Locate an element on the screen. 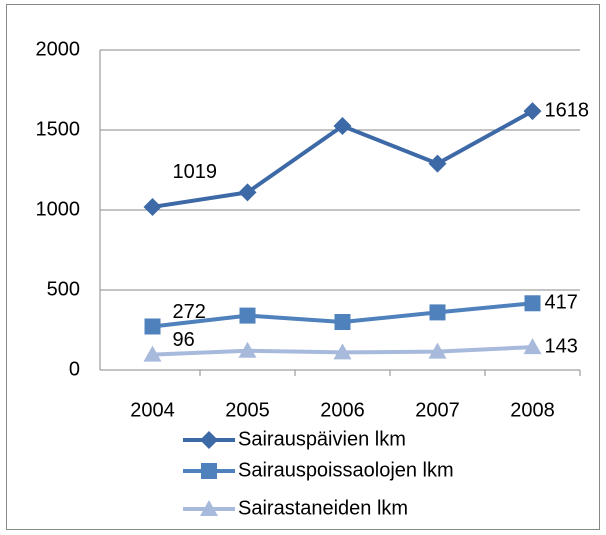 The height and width of the screenshot is (535, 606). legend-label: Sairauspoissaolojen lkm is located at coordinates (346, 470).